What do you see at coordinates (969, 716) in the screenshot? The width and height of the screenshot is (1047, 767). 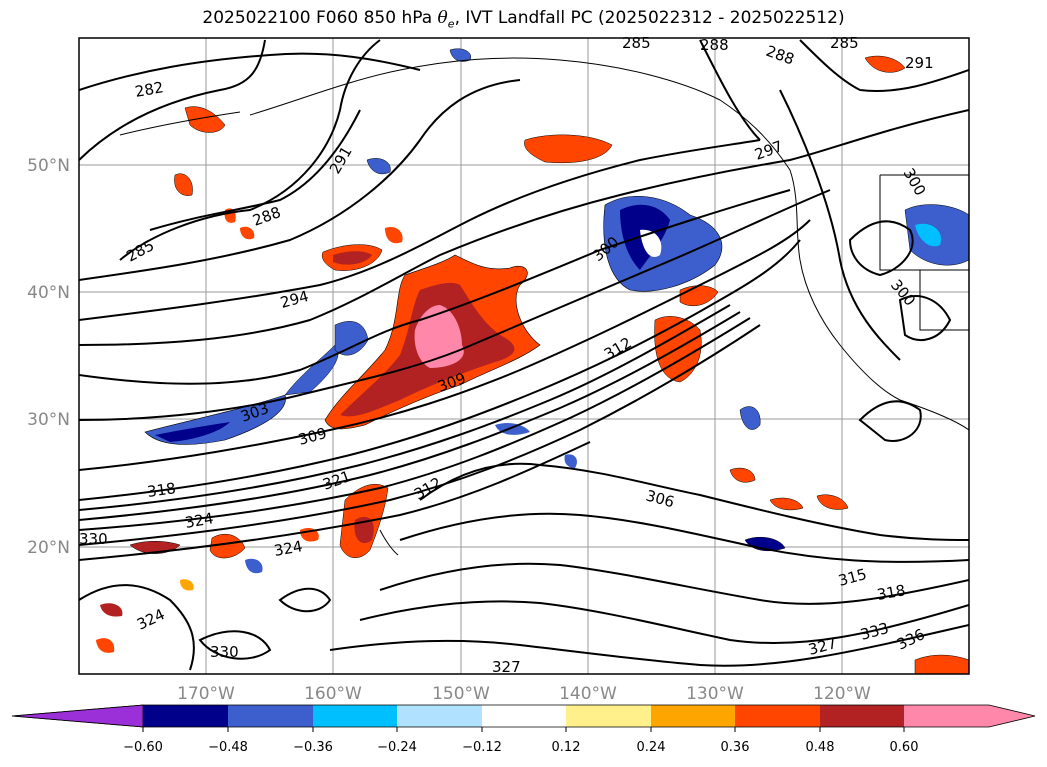 I see `colorbar-extend-high` at bounding box center [969, 716].